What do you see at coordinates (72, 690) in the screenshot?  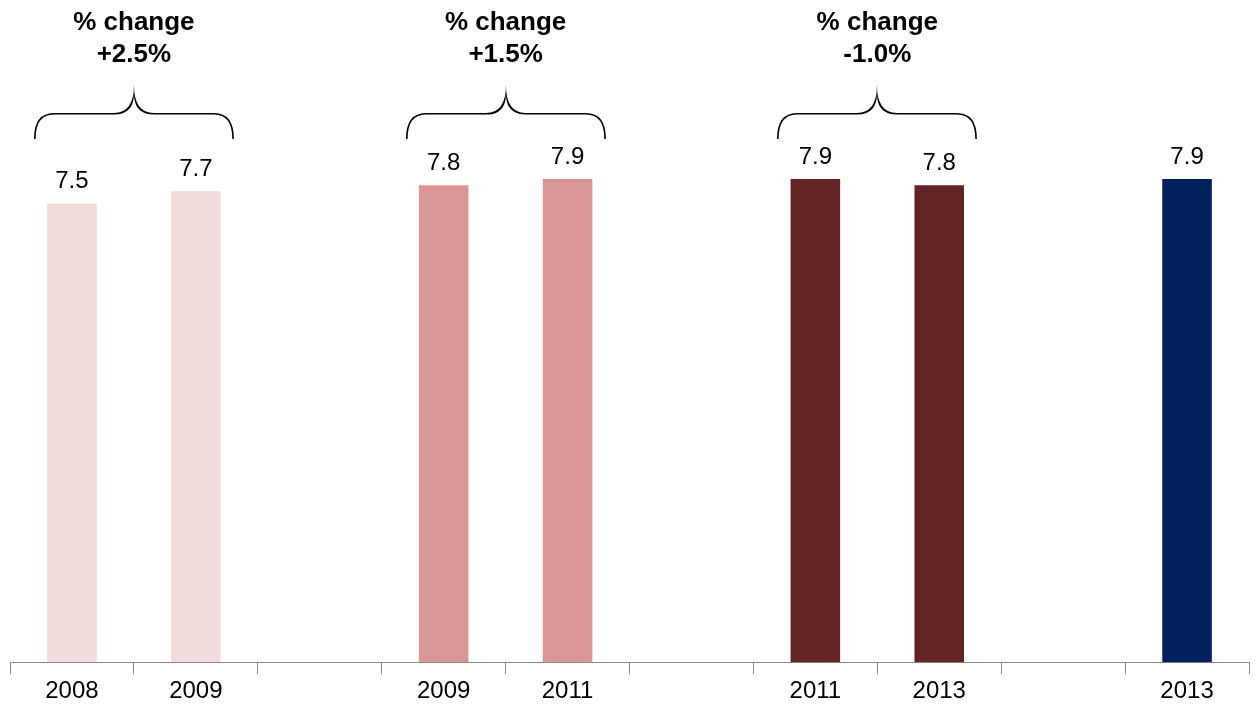 I see `x-tick-label: 2008` at bounding box center [72, 690].